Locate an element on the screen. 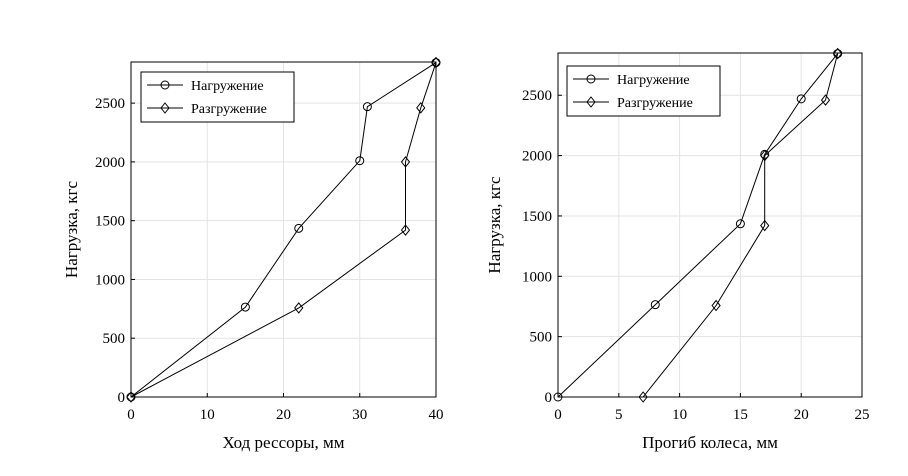 The width and height of the screenshot is (908, 476). x-axis-label: Прогиб колеса, мм is located at coordinates (710, 442).